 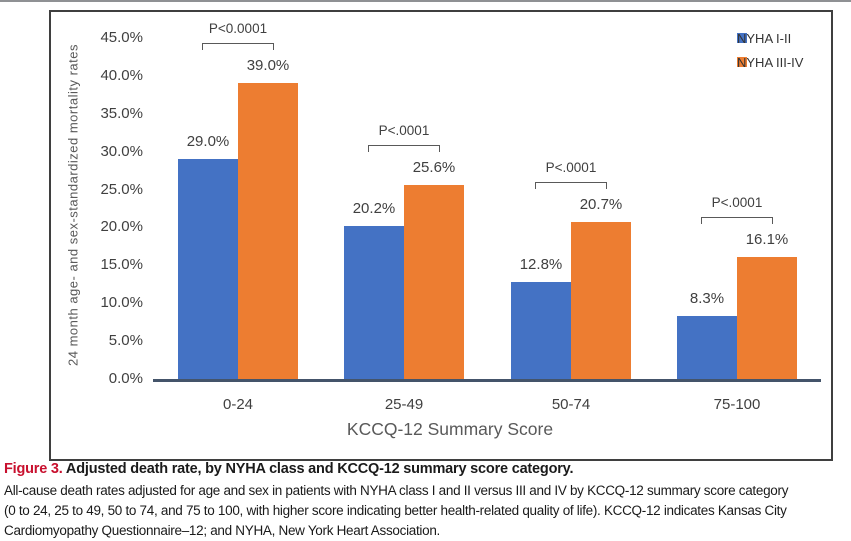 What do you see at coordinates (374, 208) in the screenshot?
I see `bar-value-label: 20.2%` at bounding box center [374, 208].